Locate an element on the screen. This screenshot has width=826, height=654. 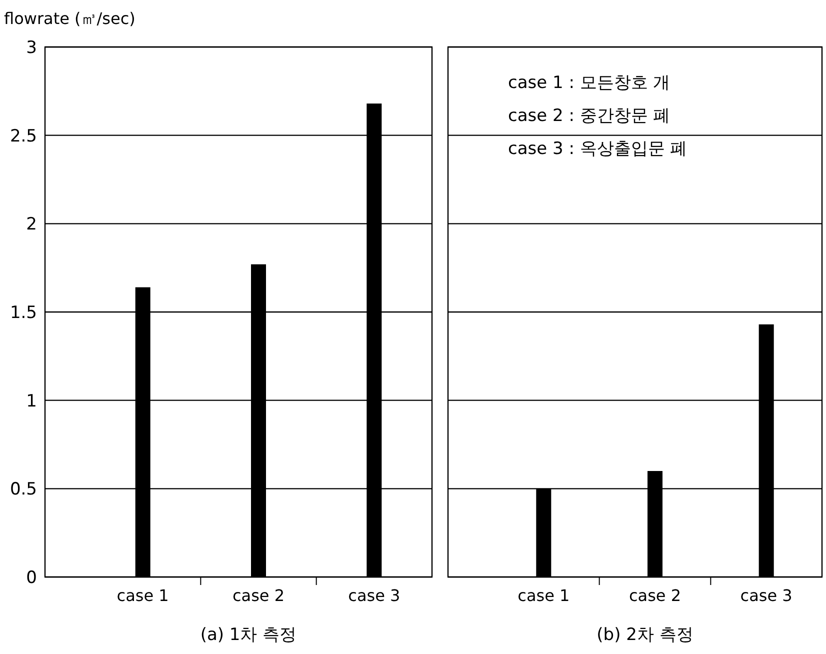
y-tick-label: 2 is located at coordinates (31, 224).